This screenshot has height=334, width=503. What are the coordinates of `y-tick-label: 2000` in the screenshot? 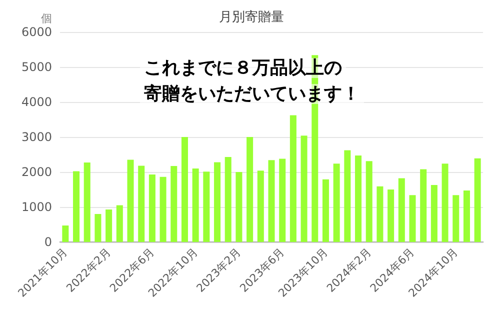 It's located at (36, 172).